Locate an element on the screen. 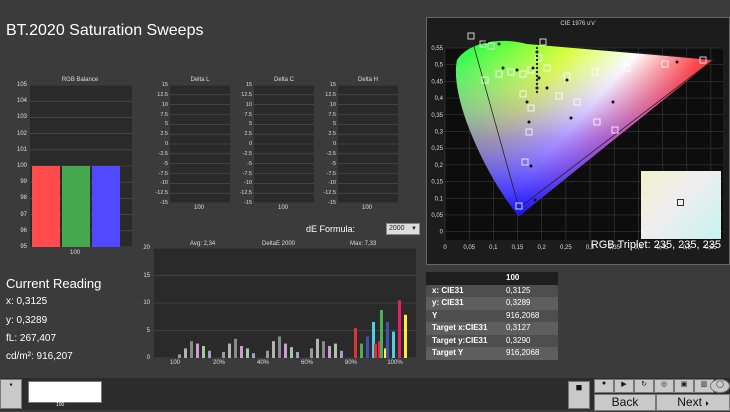 This screenshot has width=730, height=412. x-tick-label: 60% is located at coordinates (306, 363).